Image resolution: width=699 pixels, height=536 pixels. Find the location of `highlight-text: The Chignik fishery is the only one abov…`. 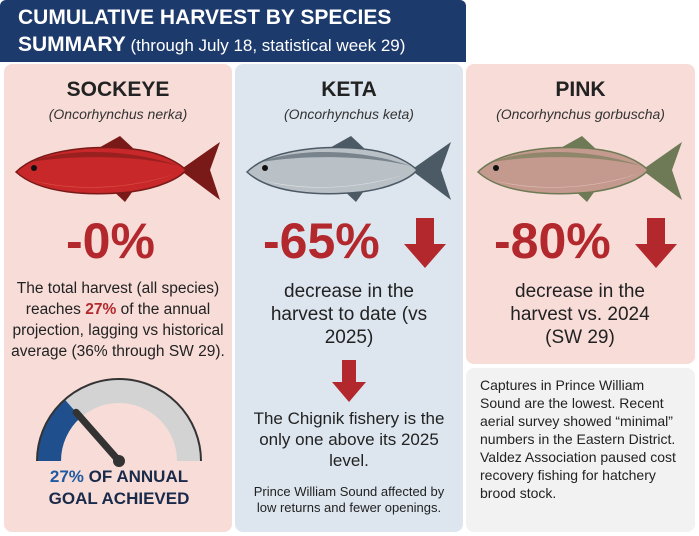

highlight-text: The Chignik fishery is the only one abov… is located at coordinates (349, 439).